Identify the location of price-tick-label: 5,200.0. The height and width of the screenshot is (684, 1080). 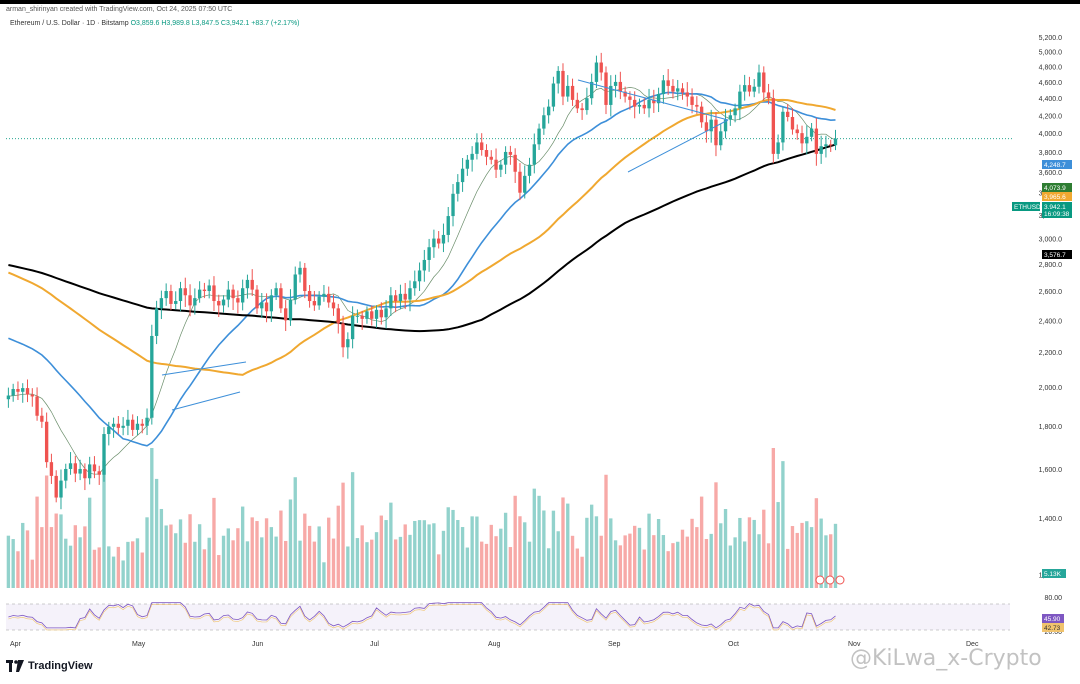
(1050, 38).